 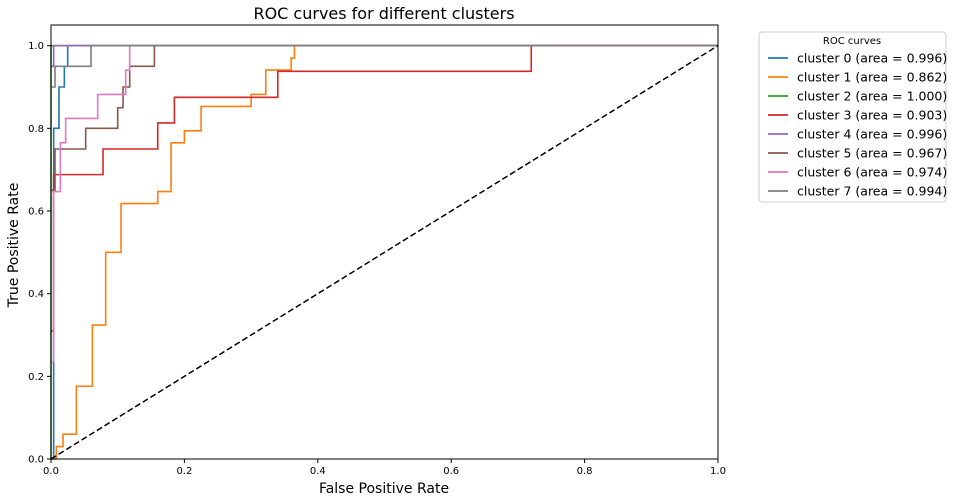 I want to click on x-tick-label: 0.6, so click(x=451, y=471).